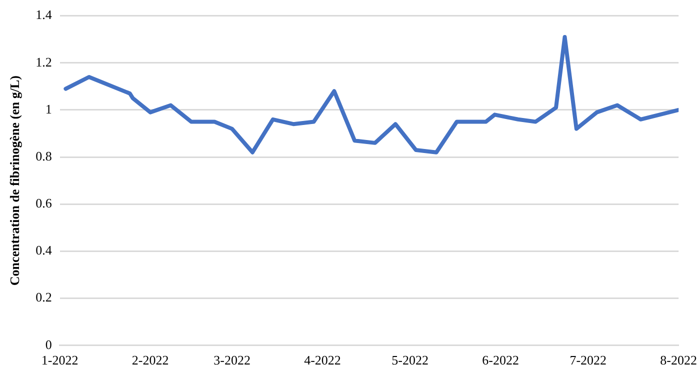 This screenshot has height=374, width=700. Describe the element at coordinates (48, 344) in the screenshot. I see `y-tick-label: 0` at that location.